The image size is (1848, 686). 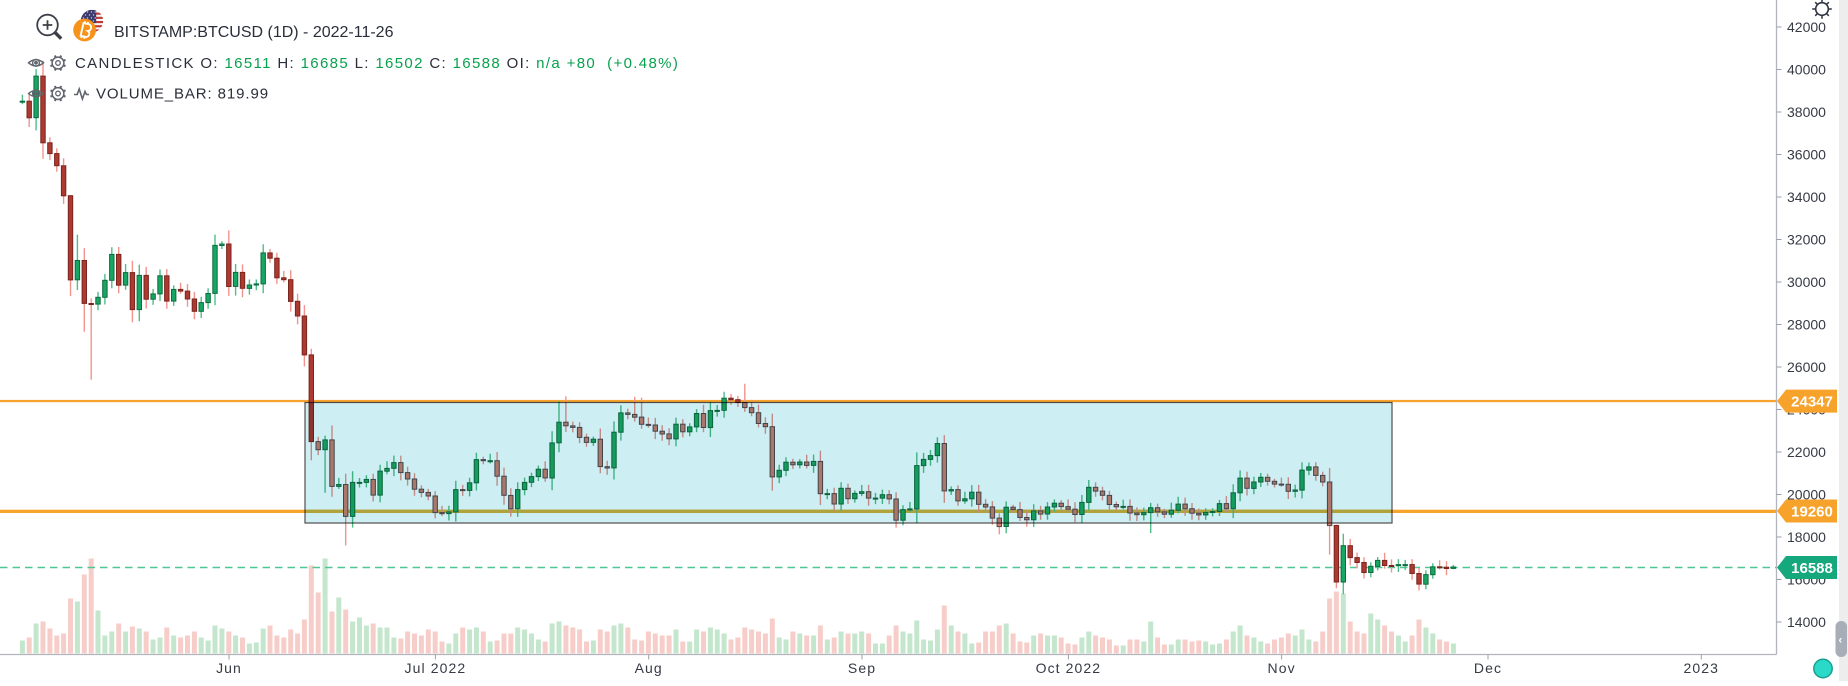 What do you see at coordinates (1806, 70) in the screenshot?
I see `svg-text: 40000` at bounding box center [1806, 70].